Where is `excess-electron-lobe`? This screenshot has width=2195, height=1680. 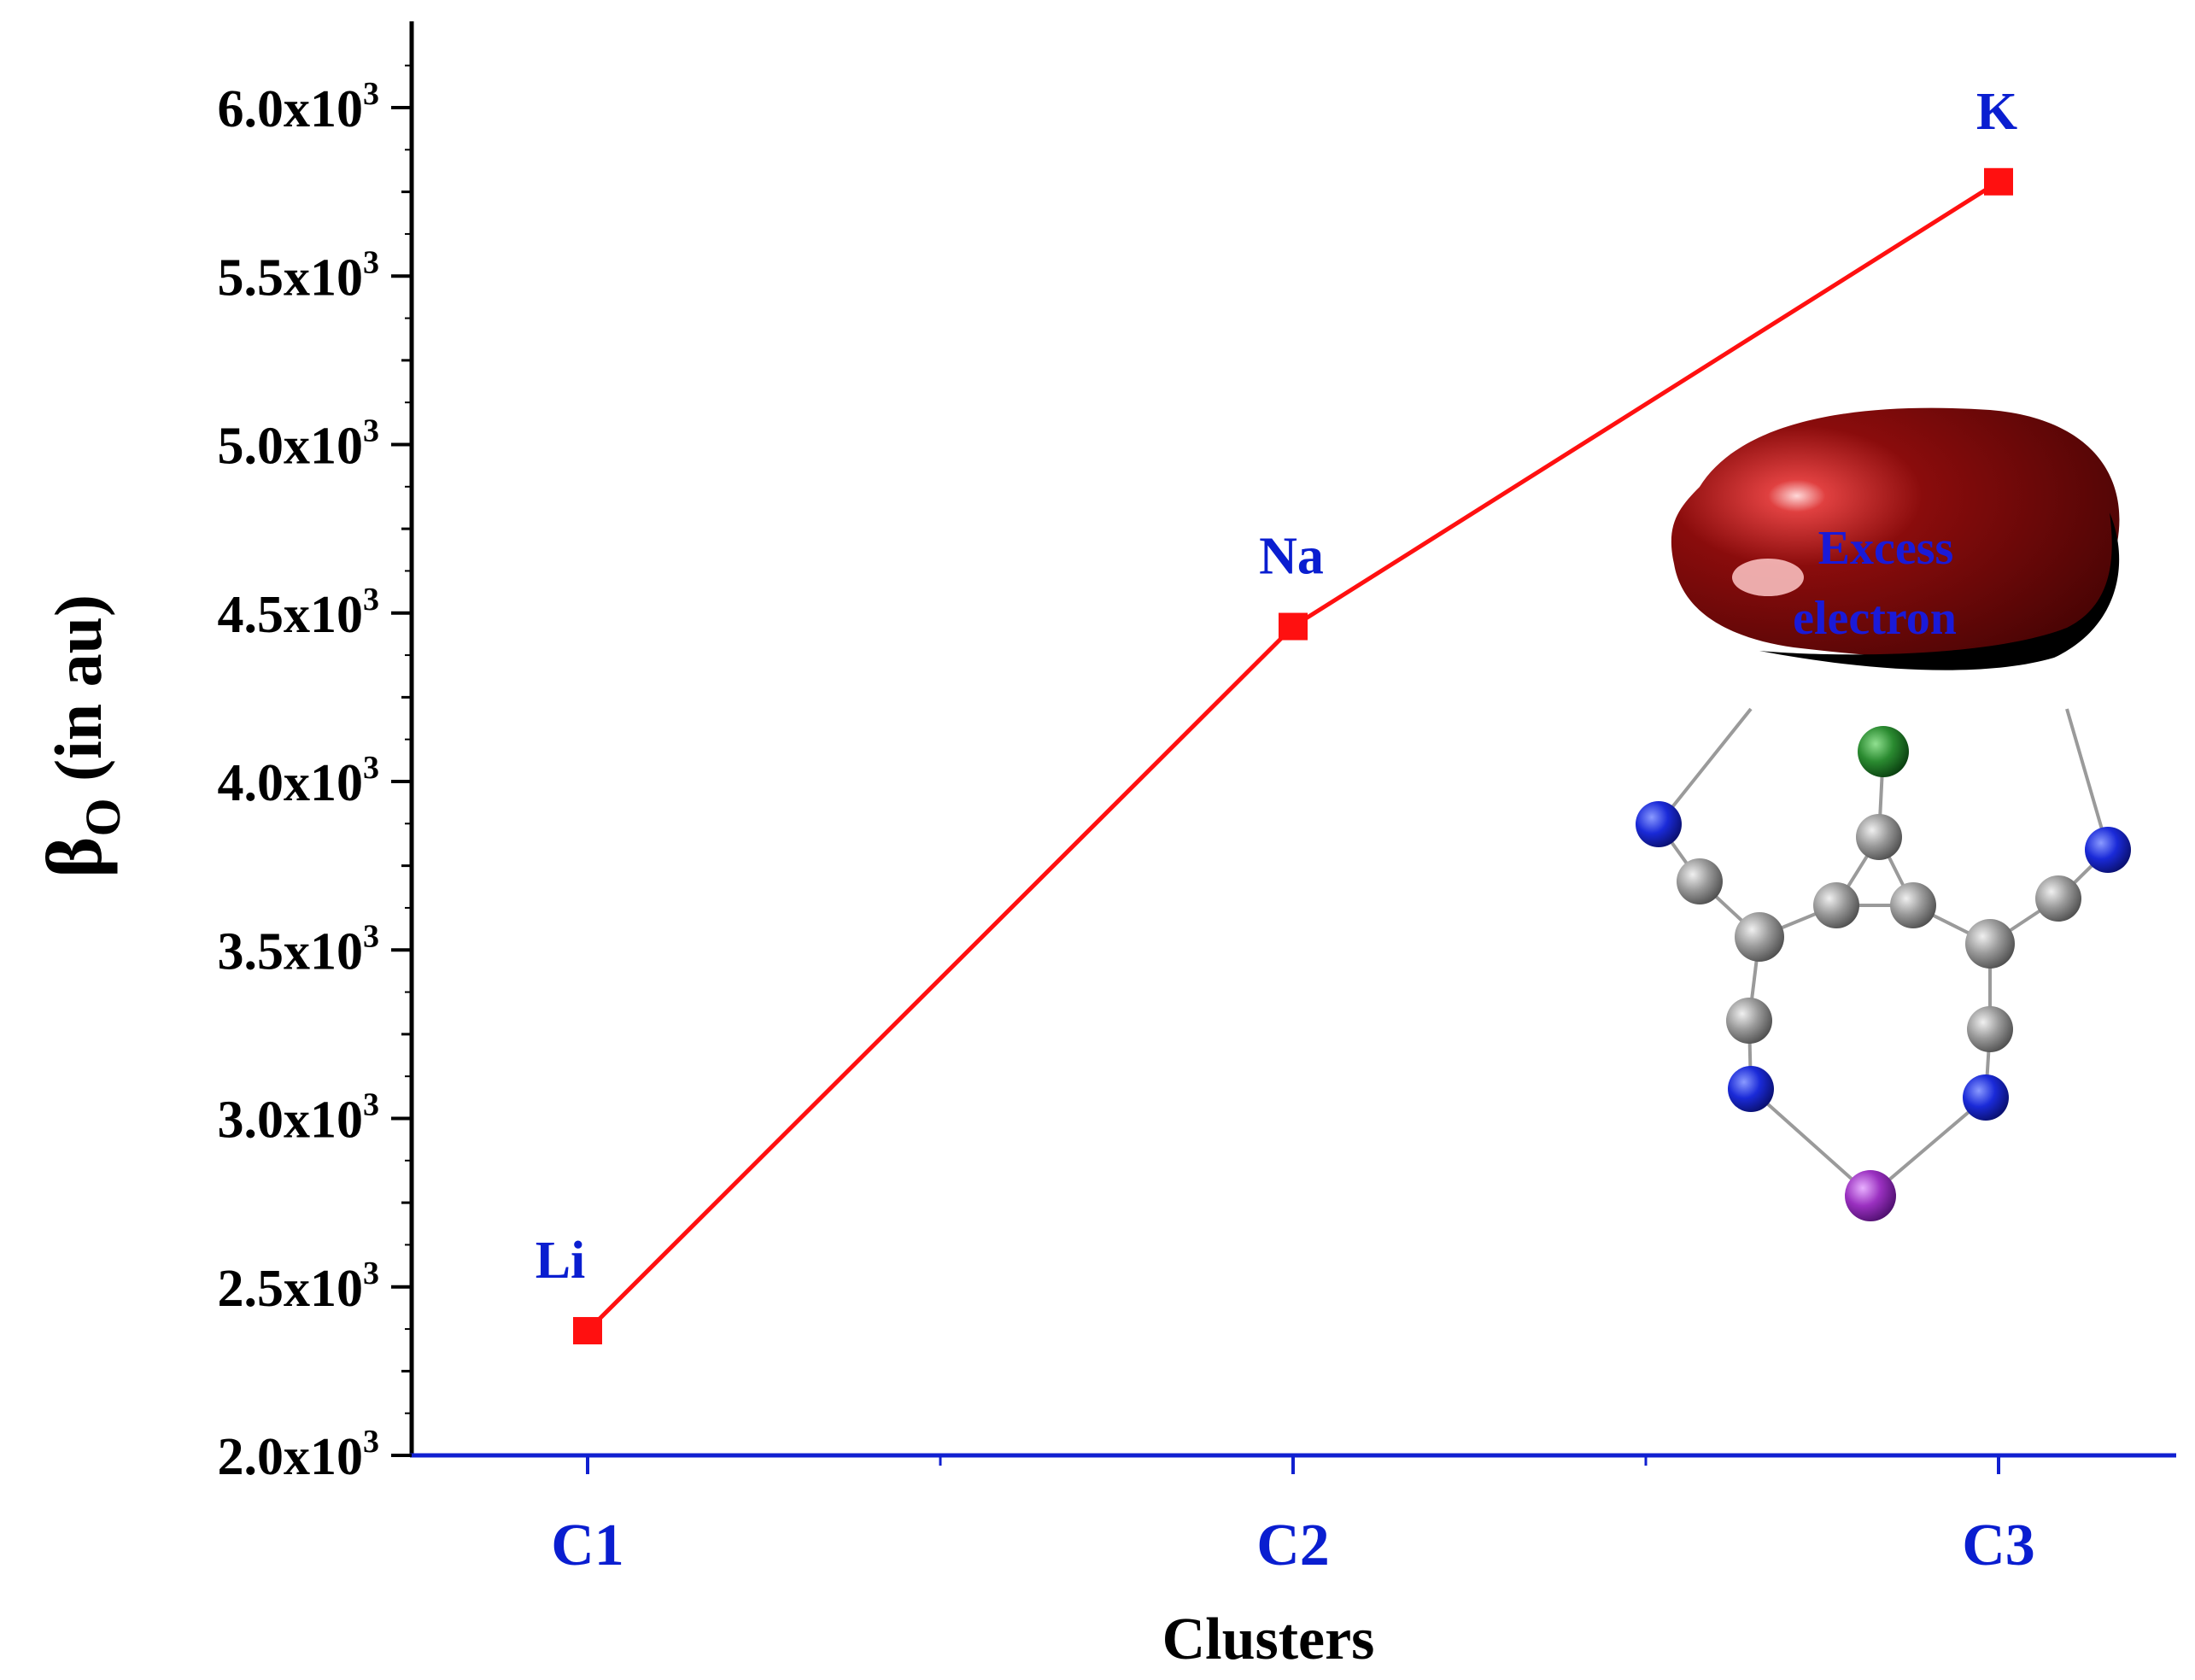 excess-electron-lobe is located at coordinates (1895, 533).